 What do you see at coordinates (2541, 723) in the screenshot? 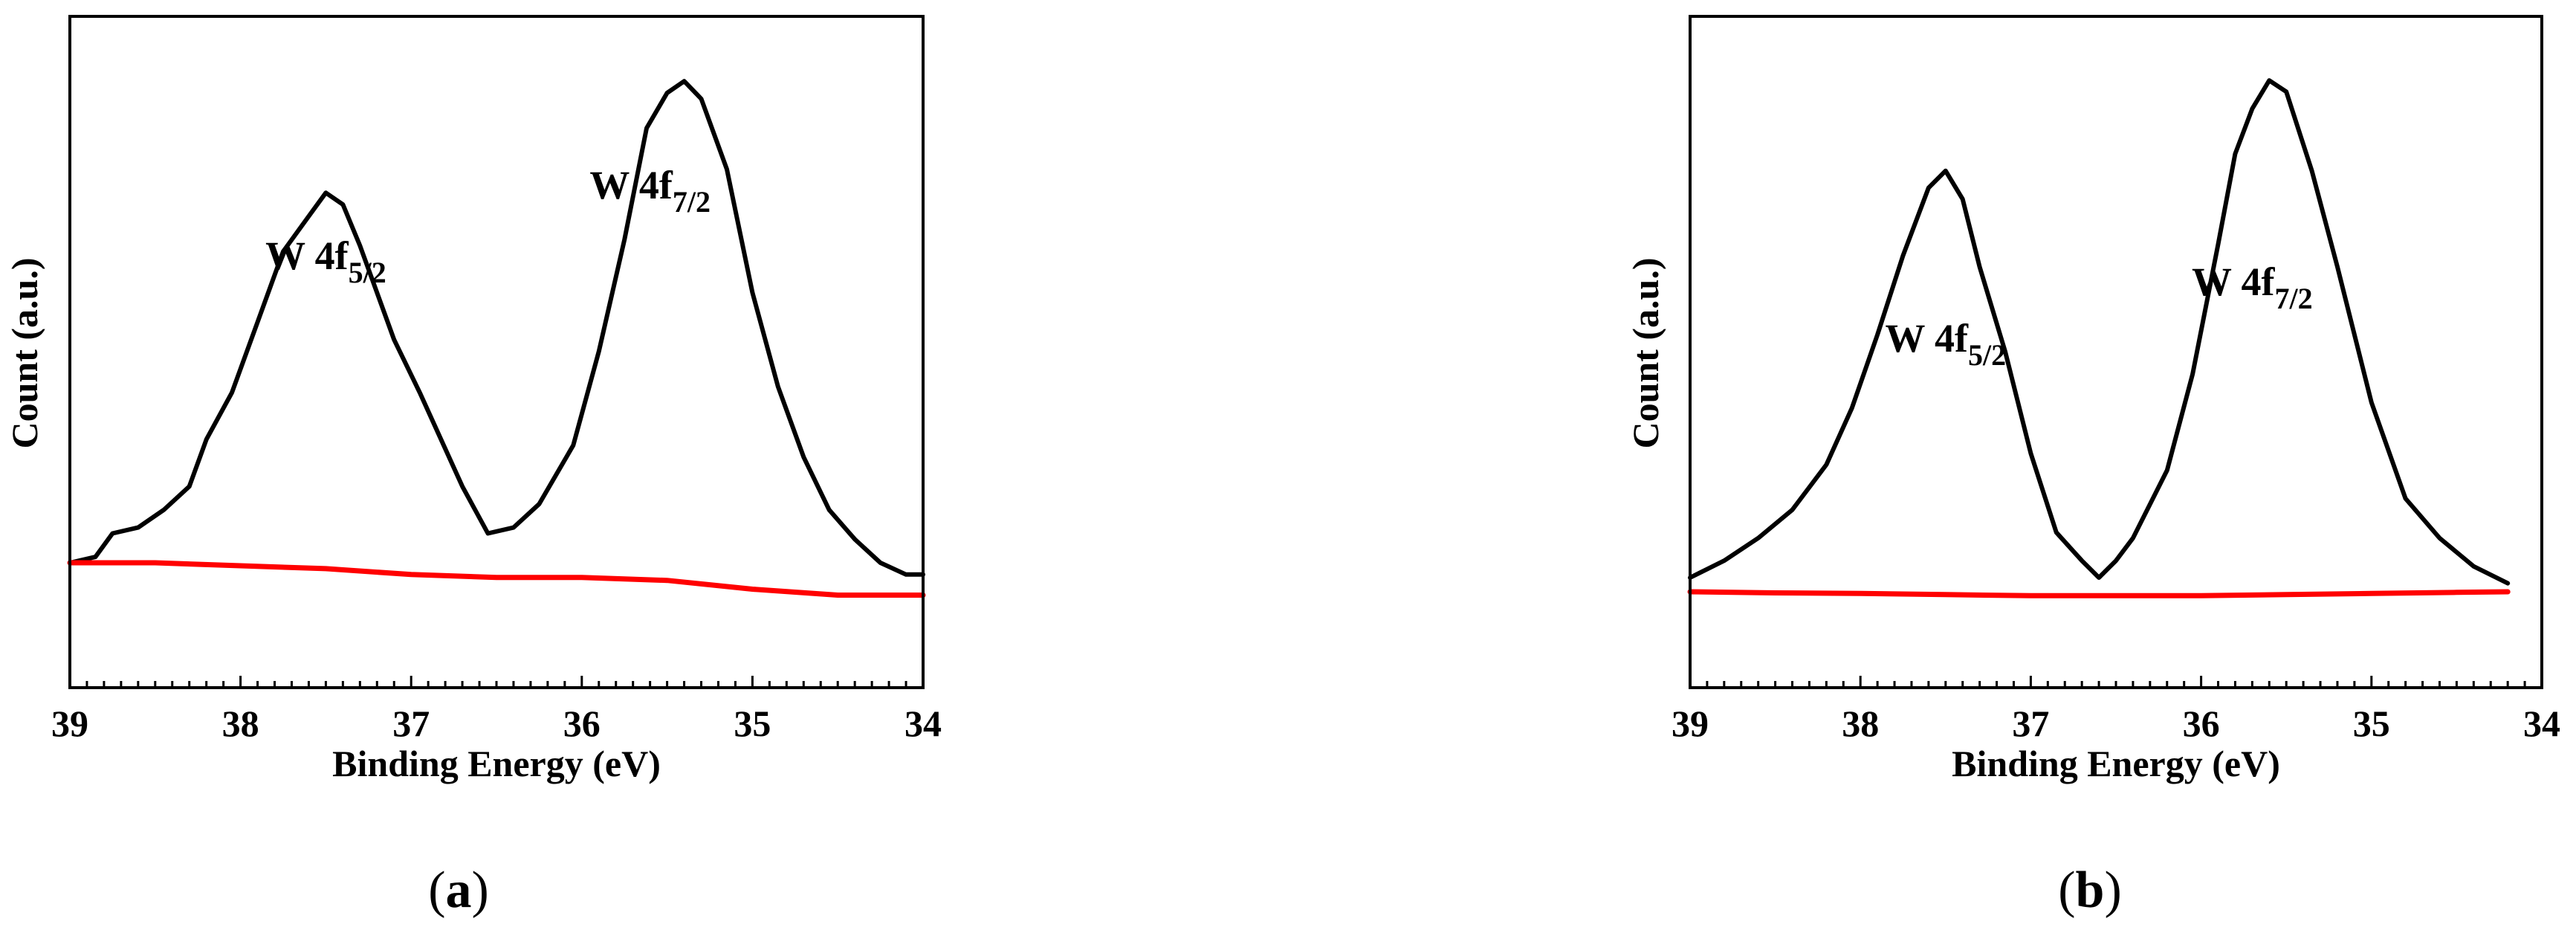
I see `panel-b-x-tick-label: 34` at bounding box center [2541, 723].